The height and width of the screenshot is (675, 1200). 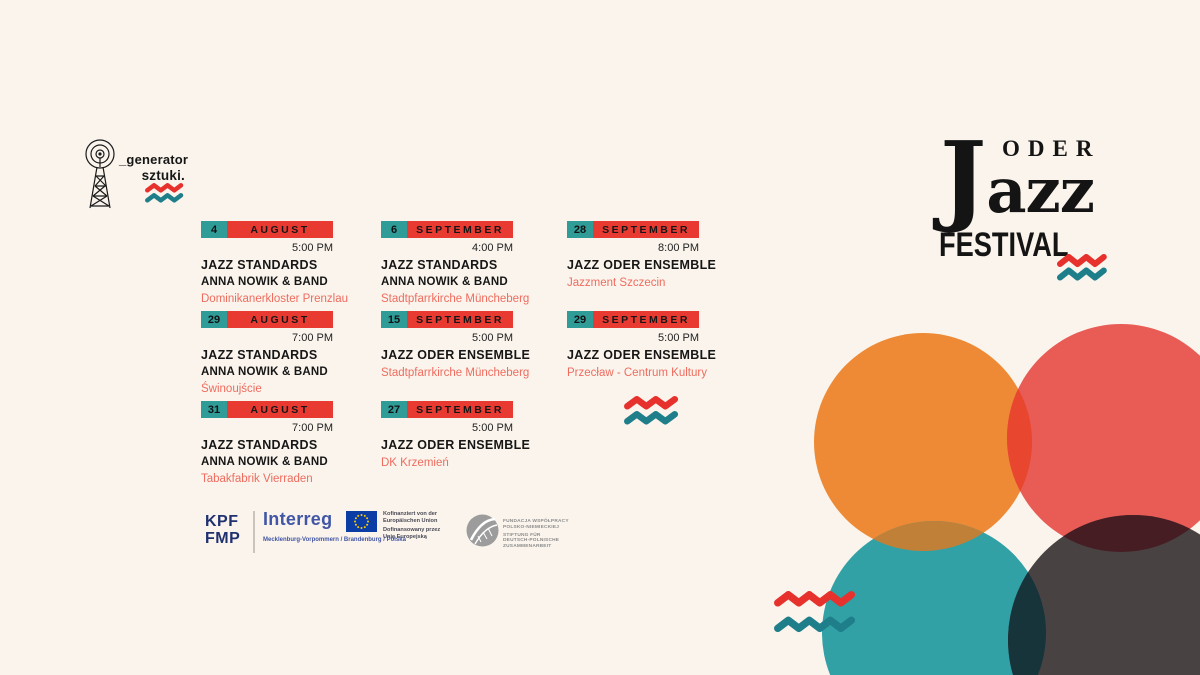 What do you see at coordinates (816, 612) in the screenshot?
I see `wave-mark-circles` at bounding box center [816, 612].